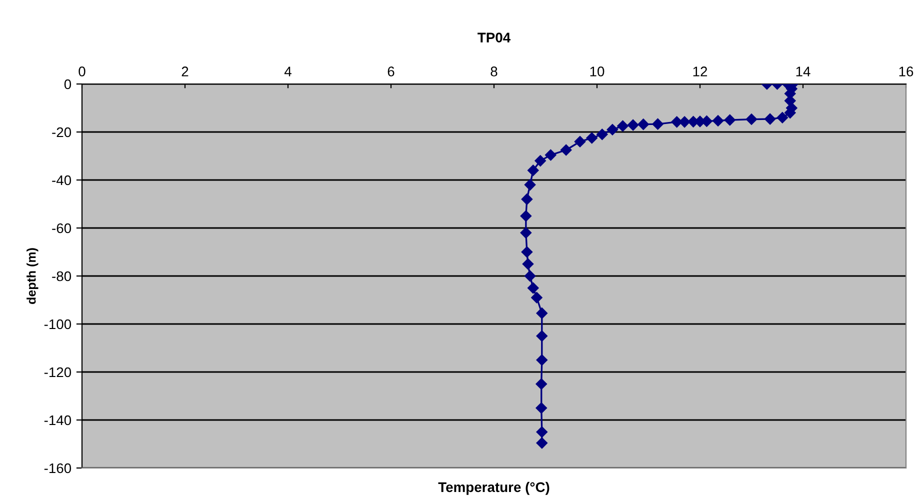  Describe the element at coordinates (62, 180) in the screenshot. I see `y-tick-label: -40` at that location.